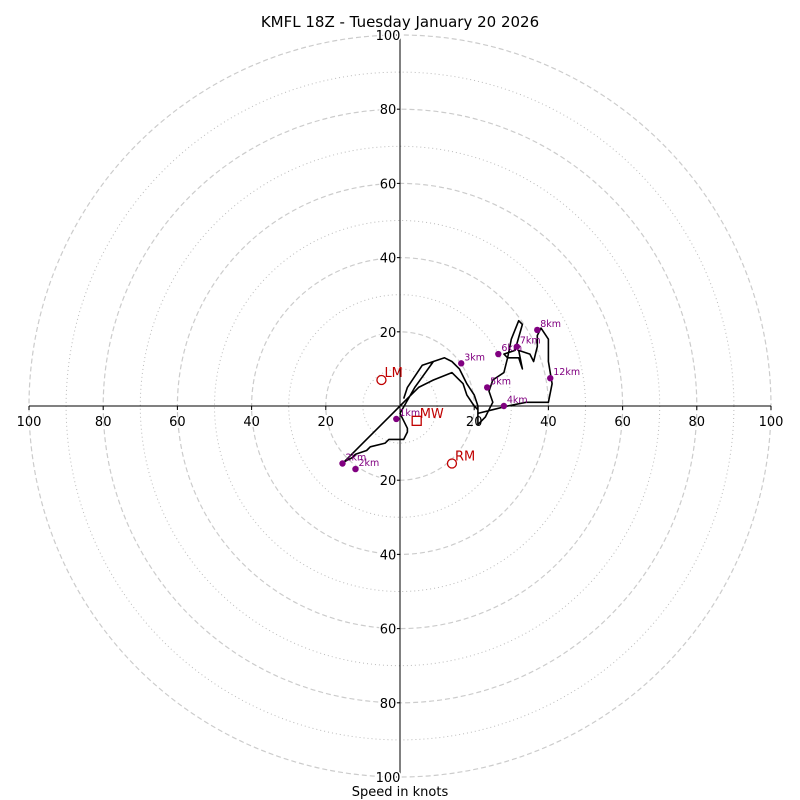 This screenshot has height=800, width=800. What do you see at coordinates (500, 381) in the screenshot?
I see `height-marker-label: 5km` at bounding box center [500, 381].